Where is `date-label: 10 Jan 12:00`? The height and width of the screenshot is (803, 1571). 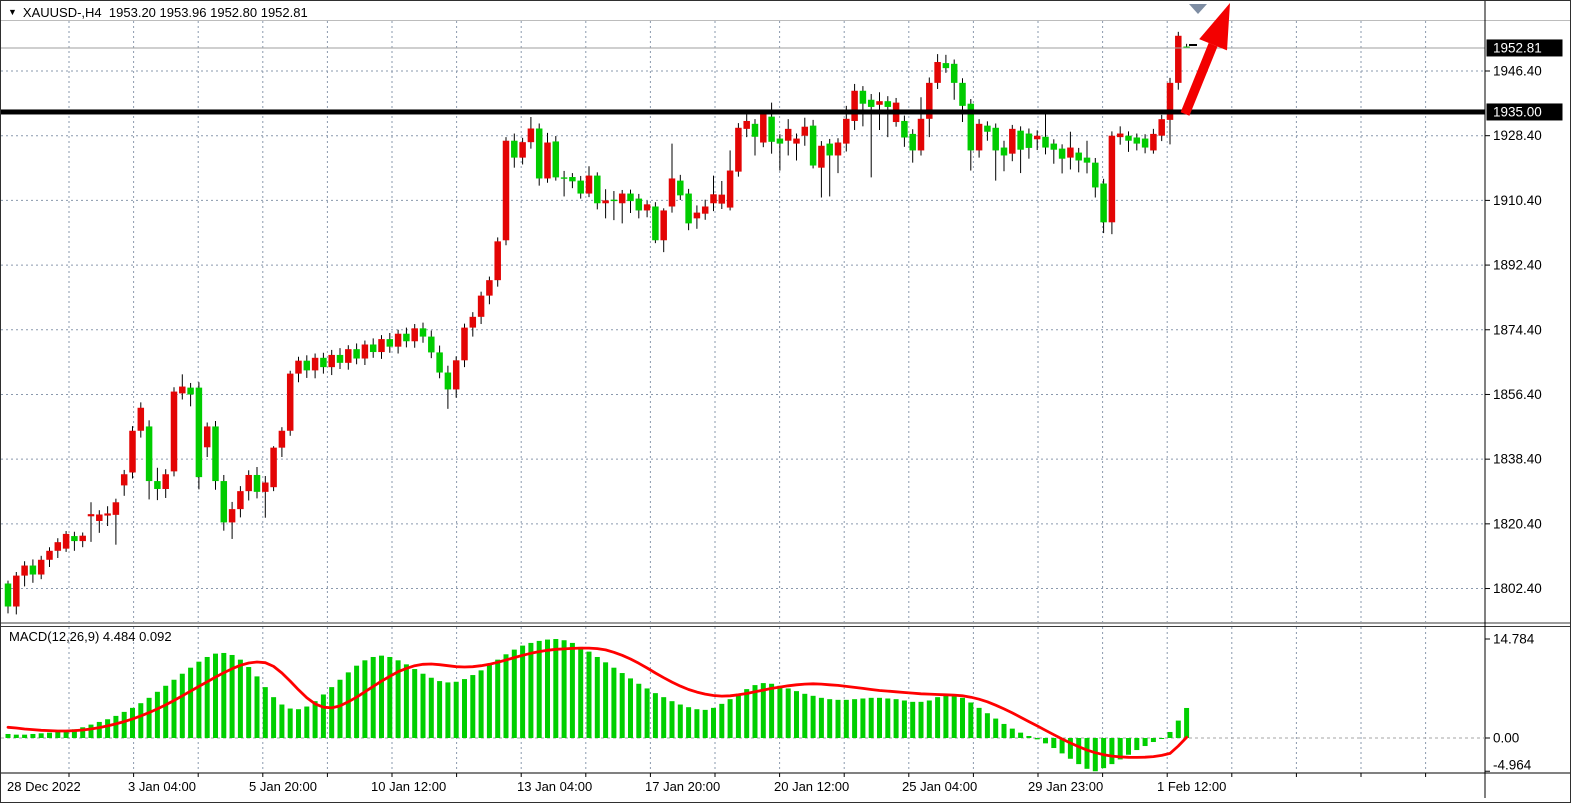
date-label: 10 Jan 12:00 is located at coordinates (408, 786).